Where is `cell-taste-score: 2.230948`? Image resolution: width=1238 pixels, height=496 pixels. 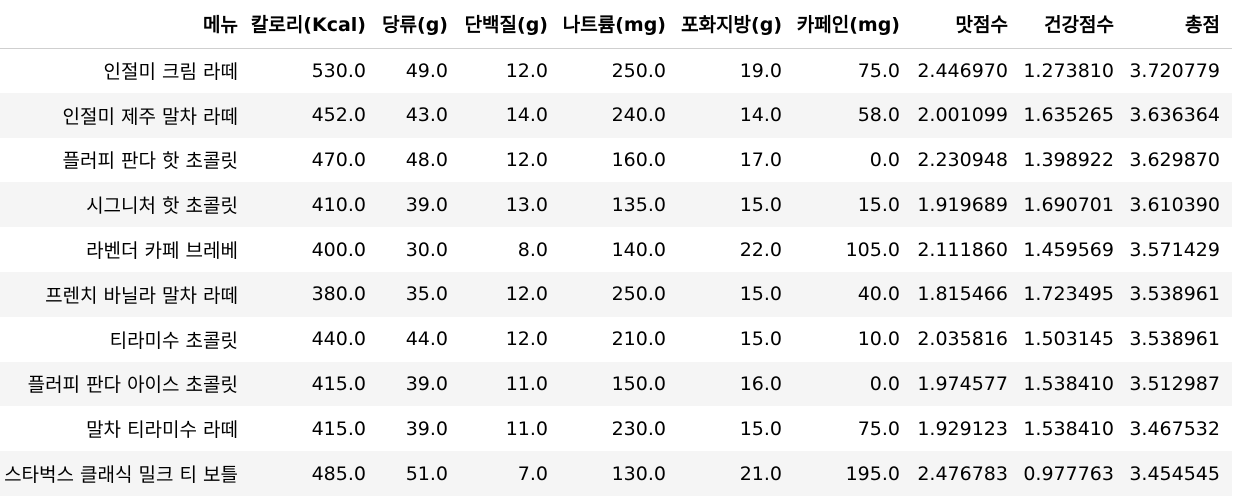 cell-taste-score: 2.230948 is located at coordinates (962, 159).